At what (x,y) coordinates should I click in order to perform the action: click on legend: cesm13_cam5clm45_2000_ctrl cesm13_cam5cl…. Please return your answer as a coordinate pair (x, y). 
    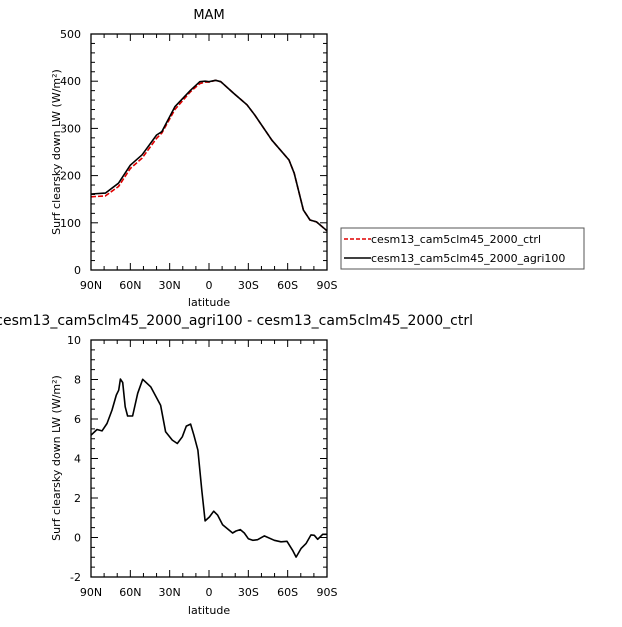
    Looking at the image, I should click on (462, 248).